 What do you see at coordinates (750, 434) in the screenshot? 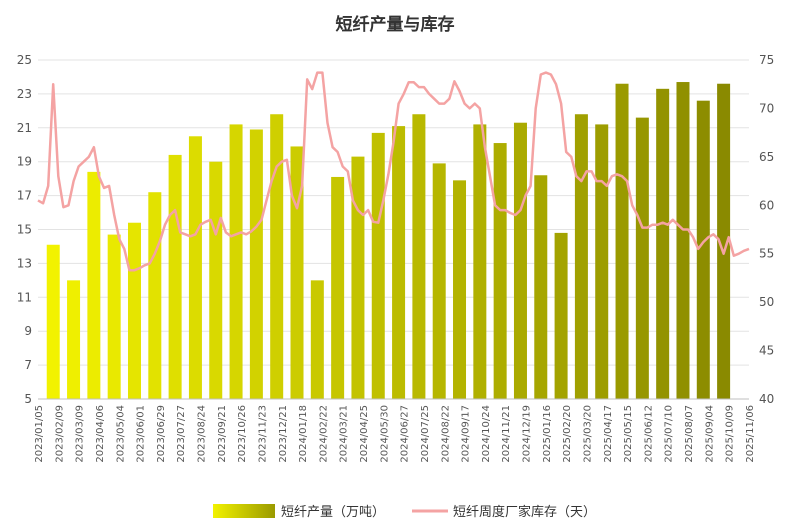
I see `x-tick-label: 2025/11/06` at bounding box center [750, 434].